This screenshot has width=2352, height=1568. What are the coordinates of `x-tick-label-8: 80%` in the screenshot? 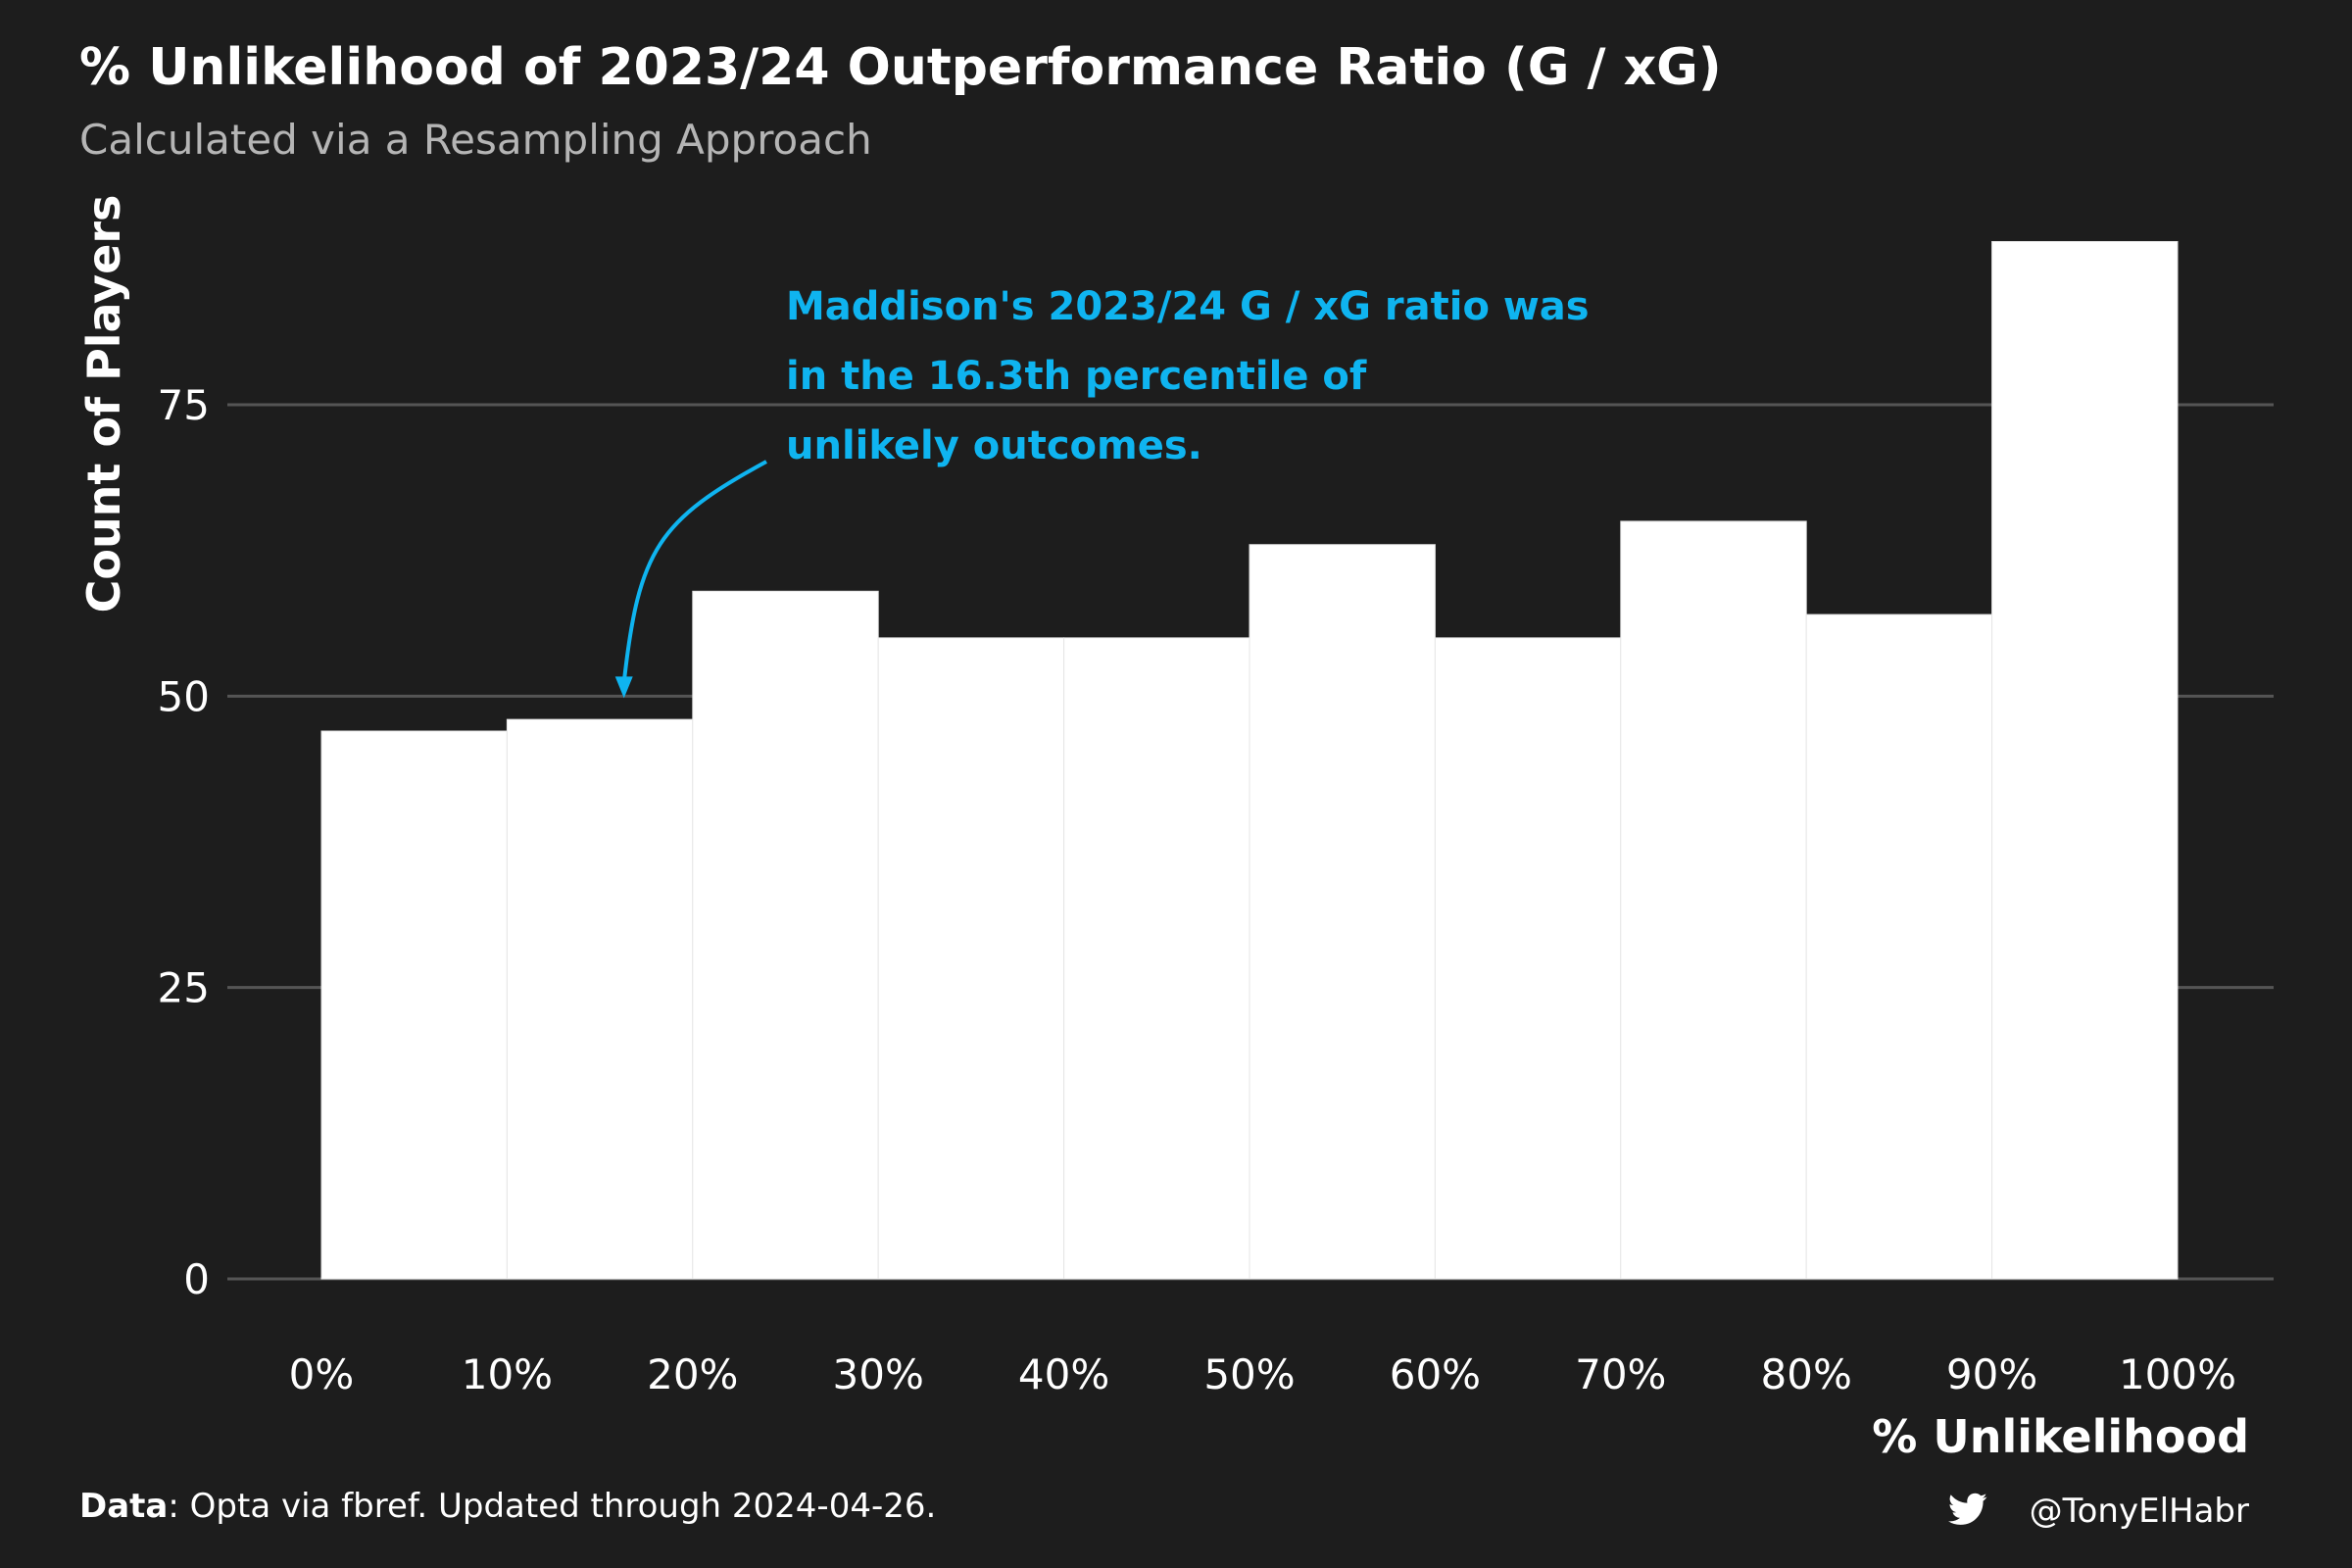 It's located at (1806, 1374).